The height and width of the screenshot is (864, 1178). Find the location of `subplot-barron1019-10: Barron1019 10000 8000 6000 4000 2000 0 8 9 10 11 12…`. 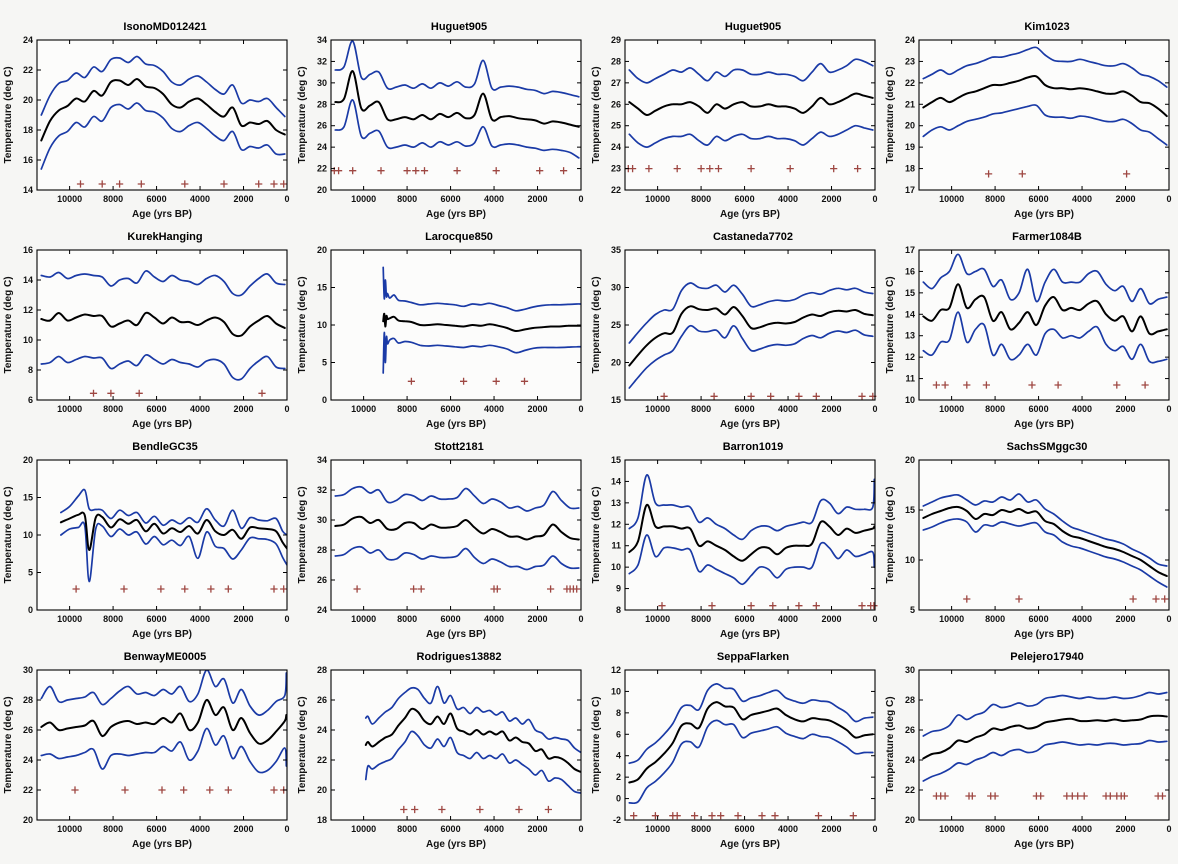

subplot-barron1019-10: Barron1019 10000 8000 6000 4000 2000 0 8 9 10 11 12… is located at coordinates (736, 545).